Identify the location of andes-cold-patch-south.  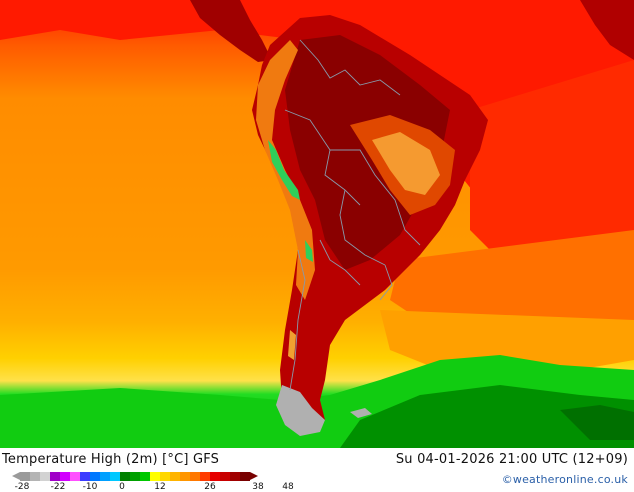
(309, 251).